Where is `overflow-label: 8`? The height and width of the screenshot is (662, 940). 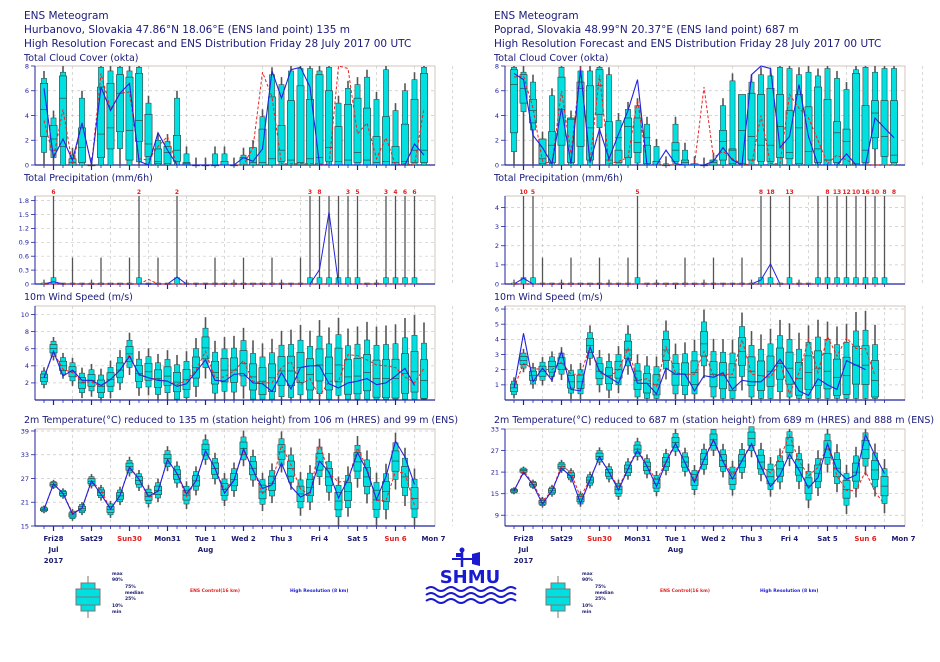 overflow-label: 8 is located at coordinates (894, 192).